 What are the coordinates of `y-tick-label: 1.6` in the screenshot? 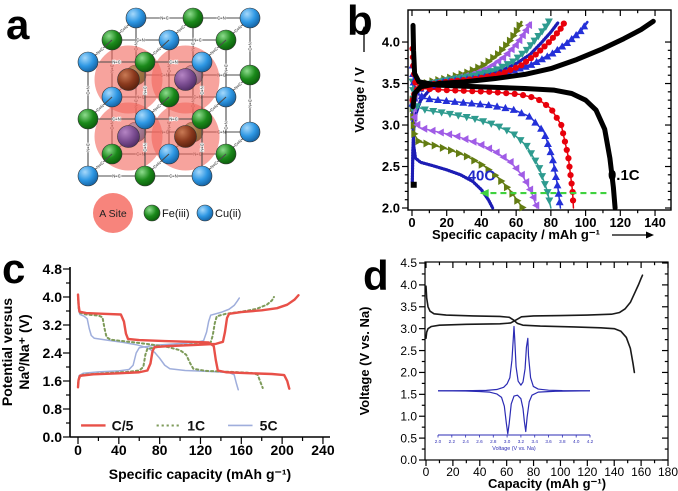 It's located at (53, 381).